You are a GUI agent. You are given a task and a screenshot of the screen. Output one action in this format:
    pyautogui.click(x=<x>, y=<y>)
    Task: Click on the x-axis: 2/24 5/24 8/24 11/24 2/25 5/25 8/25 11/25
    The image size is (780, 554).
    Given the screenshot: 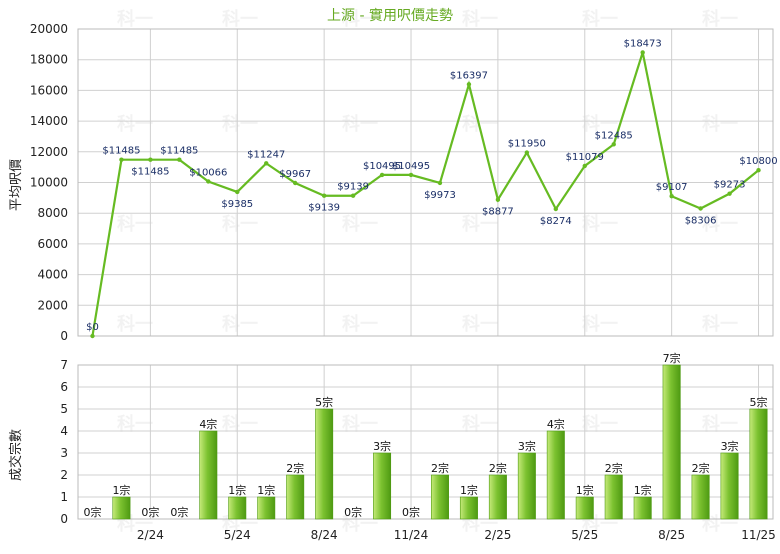 What is the action you would take?
    pyautogui.click(x=456, y=535)
    